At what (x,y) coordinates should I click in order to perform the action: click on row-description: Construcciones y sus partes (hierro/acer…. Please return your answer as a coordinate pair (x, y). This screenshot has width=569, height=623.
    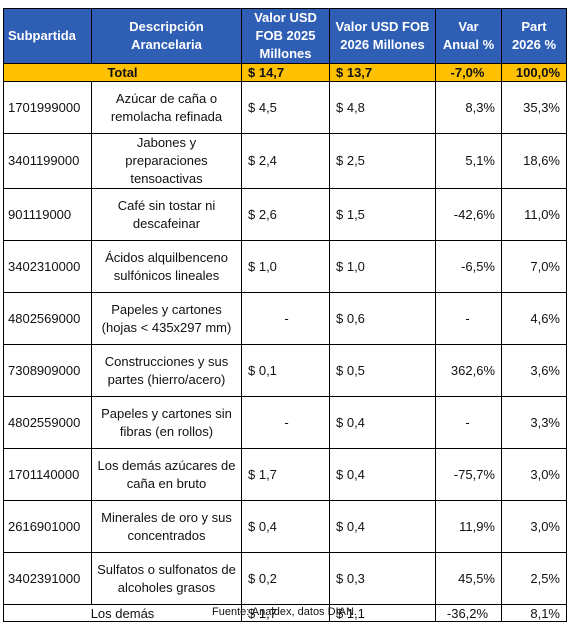
    Looking at the image, I should click on (166, 370).